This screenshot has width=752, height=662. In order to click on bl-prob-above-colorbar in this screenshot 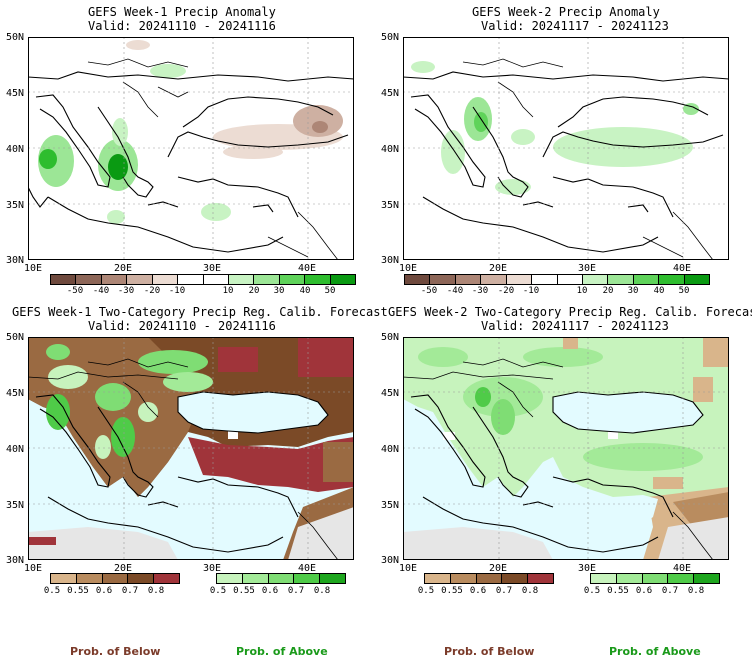, I will do `click(281, 578)`.